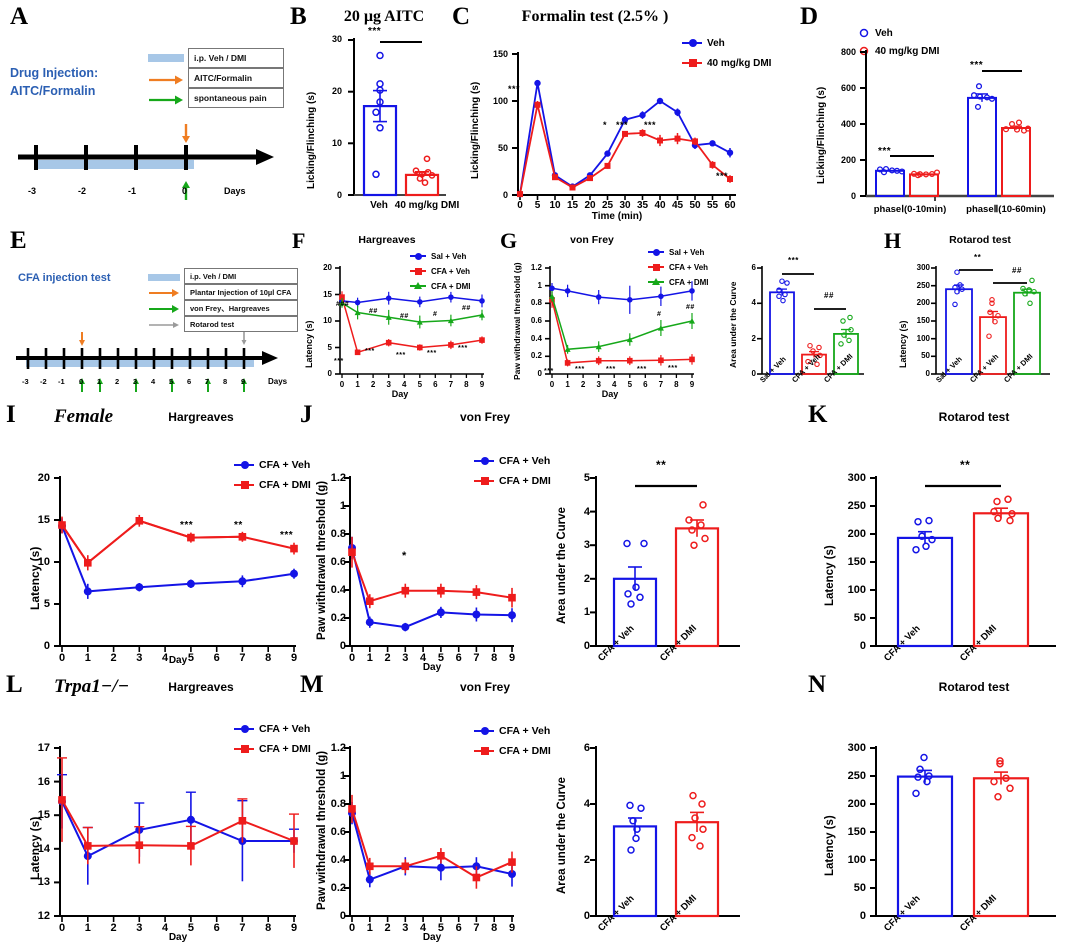  Describe the element at coordinates (514, 89) in the screenshot. I see `panel-c-sig-0: ***` at that location.